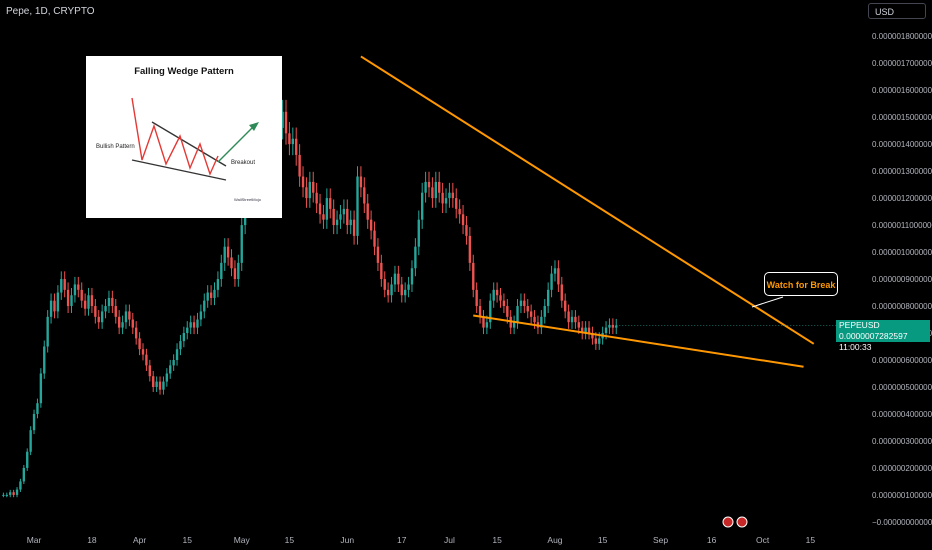  I want to click on time-axis-tick: Oct, so click(763, 540).